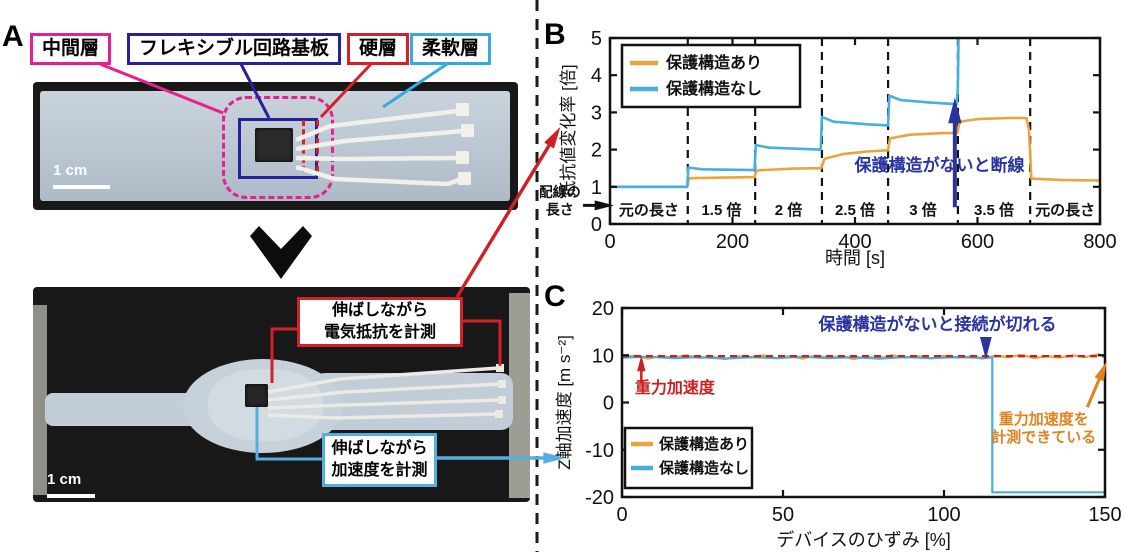  I want to click on device-photo-unstretched: 1 cm, so click(275, 146).